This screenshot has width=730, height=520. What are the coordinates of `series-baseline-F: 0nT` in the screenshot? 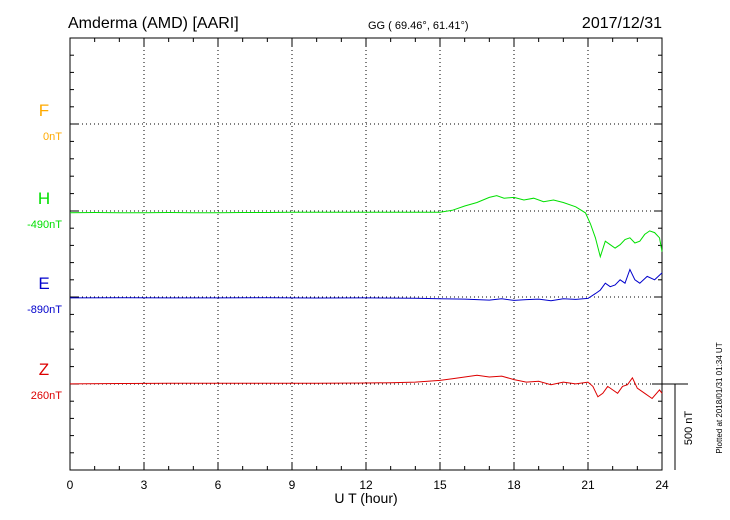 It's located at (52, 137).